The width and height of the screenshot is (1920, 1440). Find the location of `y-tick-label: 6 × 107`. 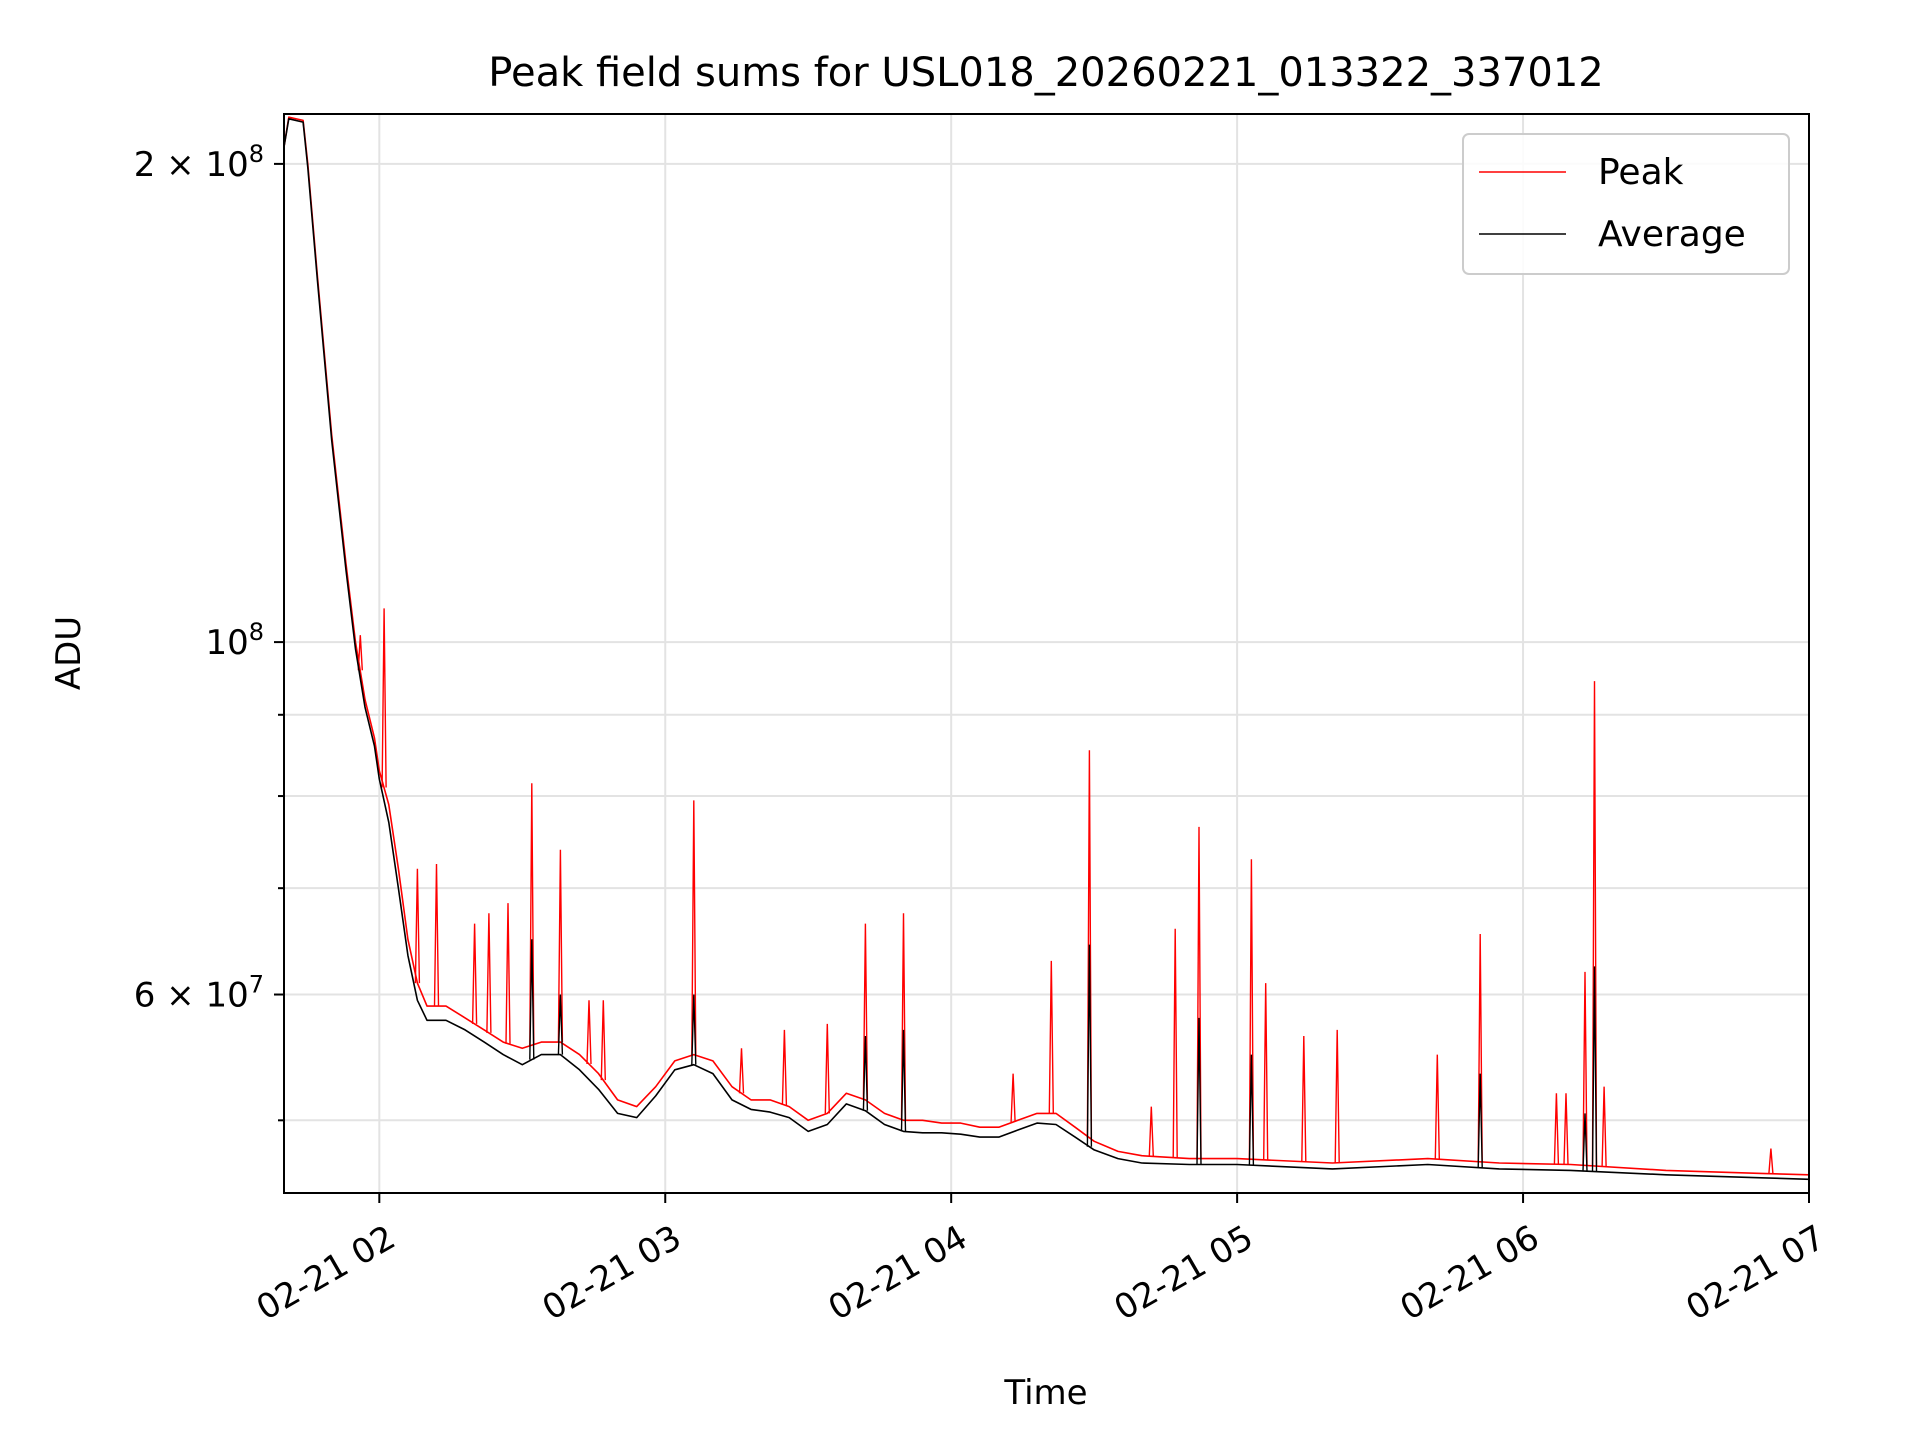

y-tick-label: 6 × 107 is located at coordinates (199, 993).